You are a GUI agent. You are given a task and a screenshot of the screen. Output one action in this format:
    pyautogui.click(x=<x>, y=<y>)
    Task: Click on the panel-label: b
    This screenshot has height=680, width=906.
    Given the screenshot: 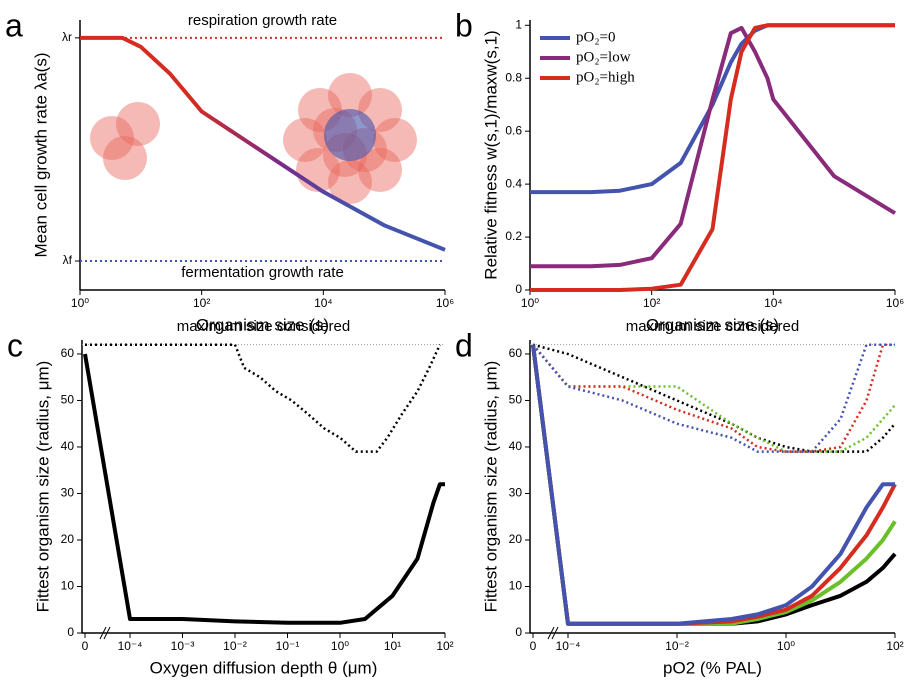 What is the action you would take?
    pyautogui.click(x=464, y=25)
    